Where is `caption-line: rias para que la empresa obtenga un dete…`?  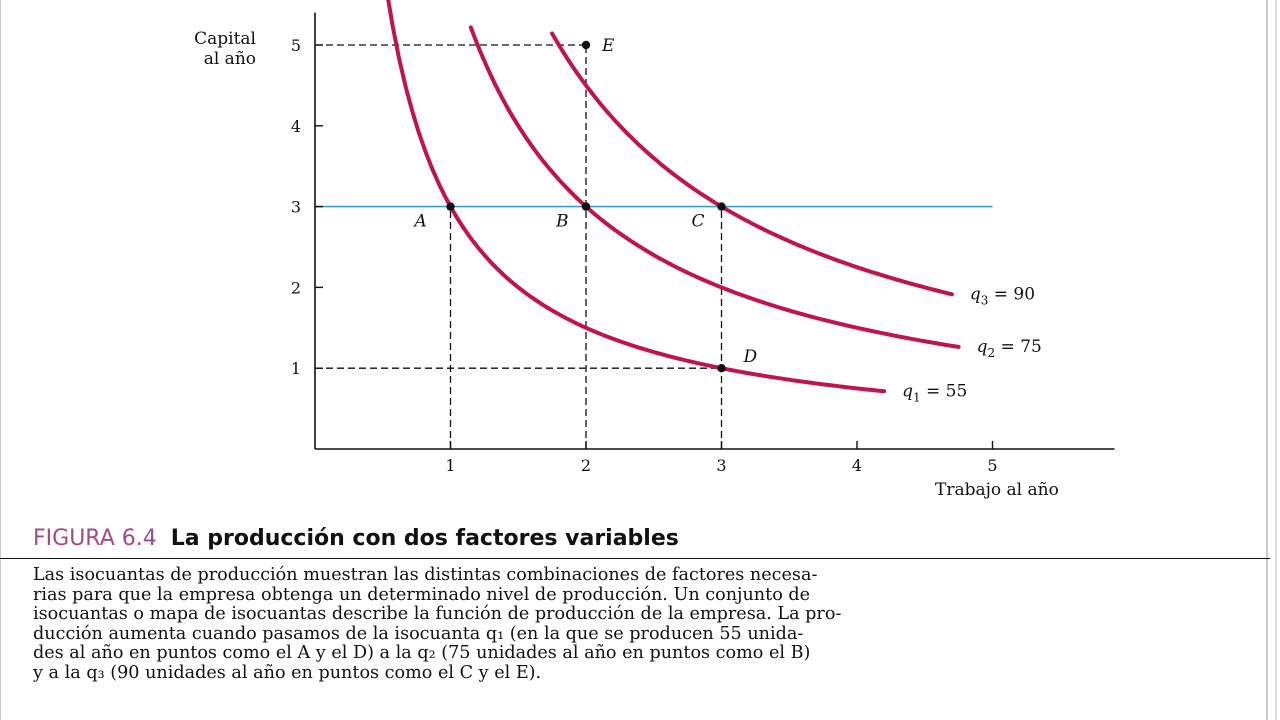 caption-line: rias para que la empresa obtenga un dete… is located at coordinates (640, 596).